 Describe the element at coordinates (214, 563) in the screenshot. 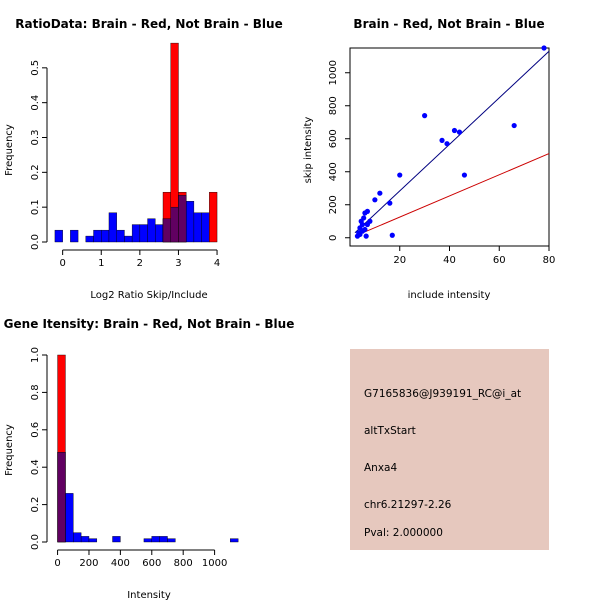

I see `gene-intensity-x-tick-label: 1000` at that location.